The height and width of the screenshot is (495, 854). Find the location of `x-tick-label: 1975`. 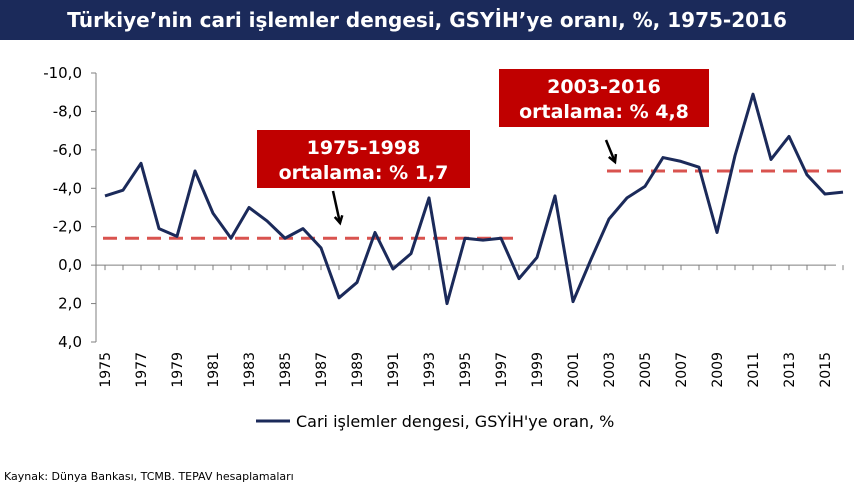

x-tick-label: 1975 is located at coordinates (106, 370).